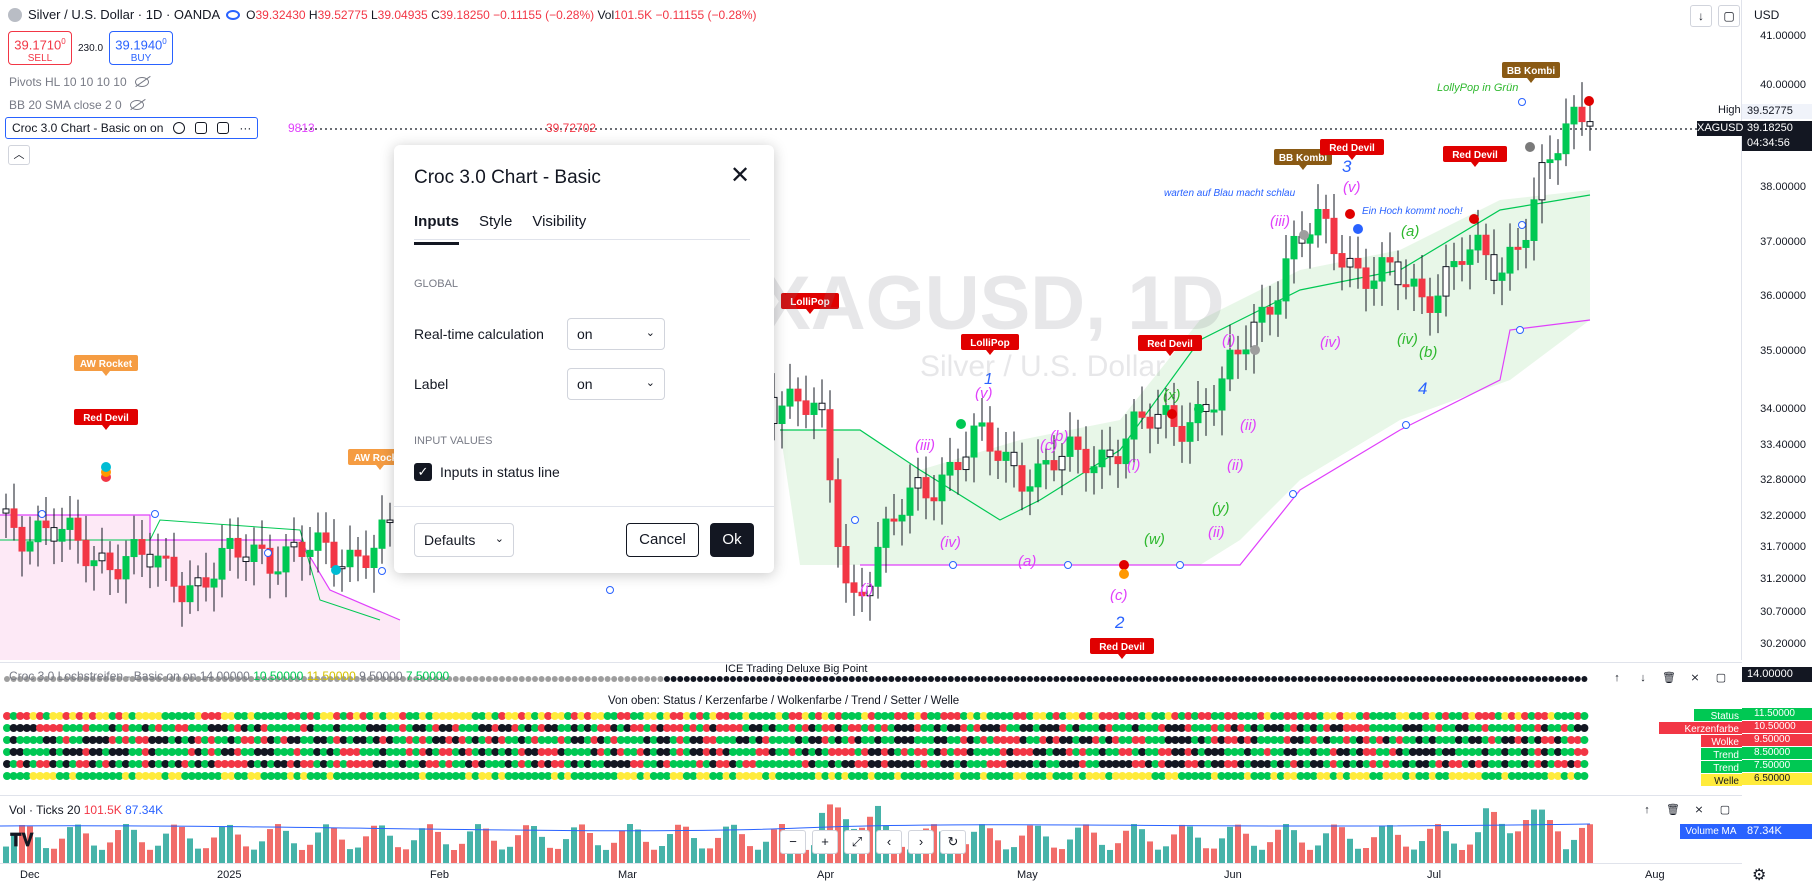 This screenshot has width=1812, height=885. What do you see at coordinates (124, 14) in the screenshot?
I see `symbol-title: Silver / U.S. Dollar · 1D · OANDA` at bounding box center [124, 14].